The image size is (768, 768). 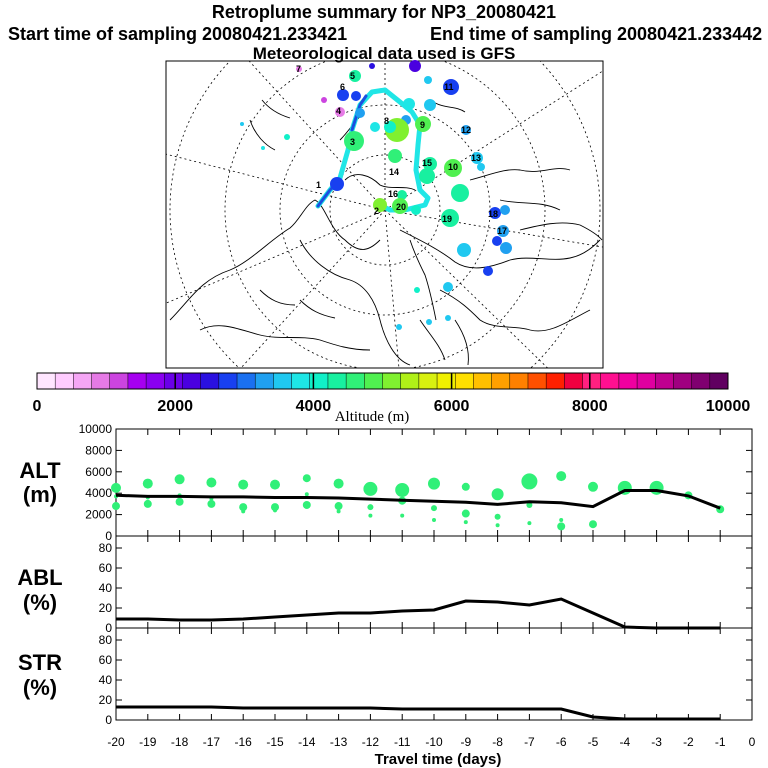 What do you see at coordinates (427, 163) in the screenshot?
I see `map-day-15: 15` at bounding box center [427, 163].